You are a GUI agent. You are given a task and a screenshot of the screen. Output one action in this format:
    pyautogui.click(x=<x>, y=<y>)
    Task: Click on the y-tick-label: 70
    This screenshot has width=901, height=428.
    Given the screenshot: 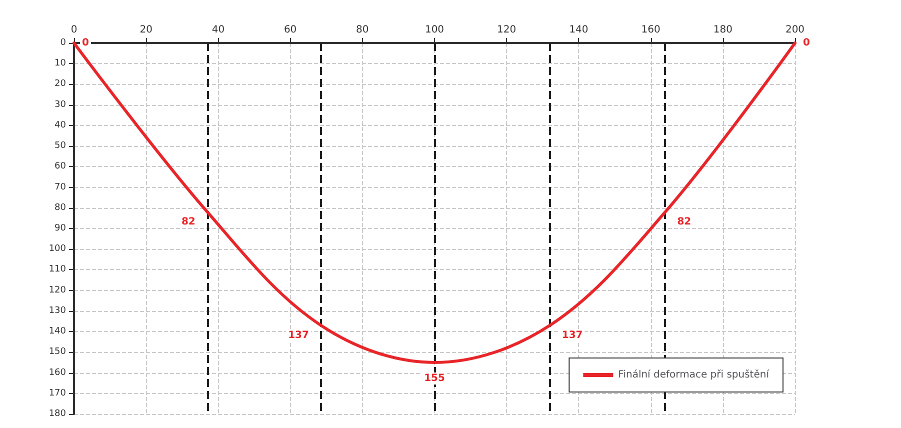 What is the action you would take?
    pyautogui.click(x=60, y=187)
    